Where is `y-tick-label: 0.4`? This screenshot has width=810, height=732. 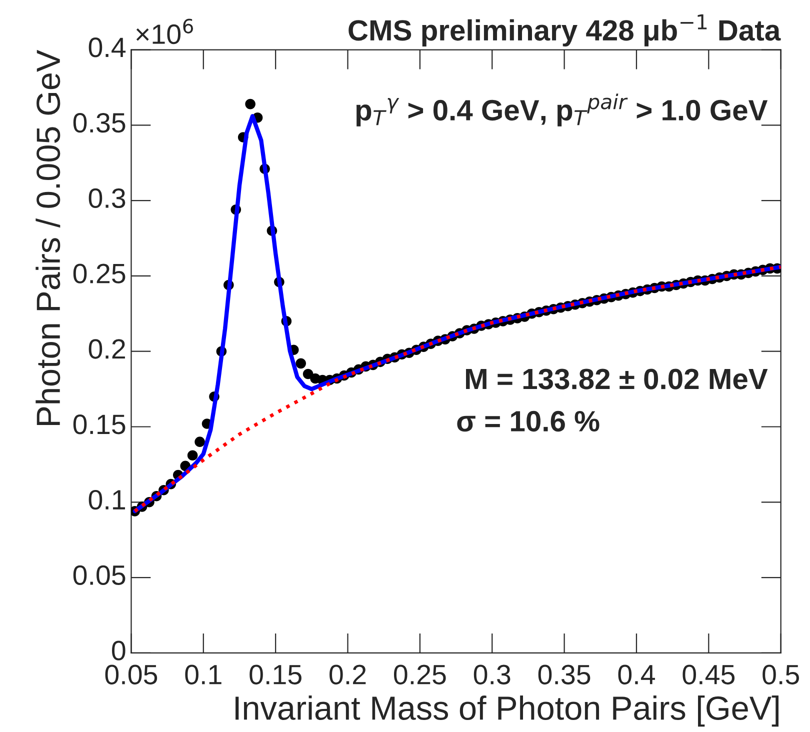 y-tick-label: 0.4 is located at coordinates (107, 48).